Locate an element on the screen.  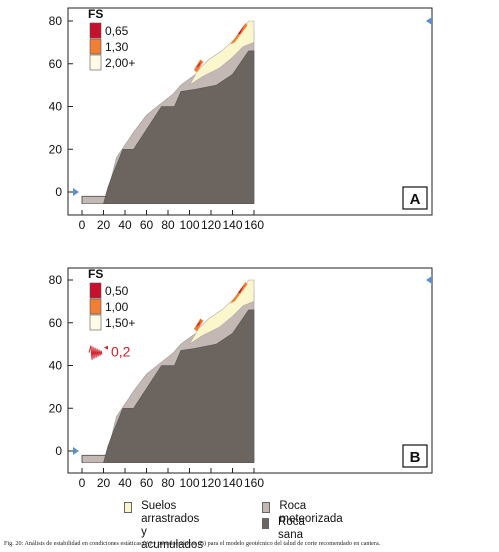
legend-item-sound-rock: Roca sana is located at coordinates (285, 529).